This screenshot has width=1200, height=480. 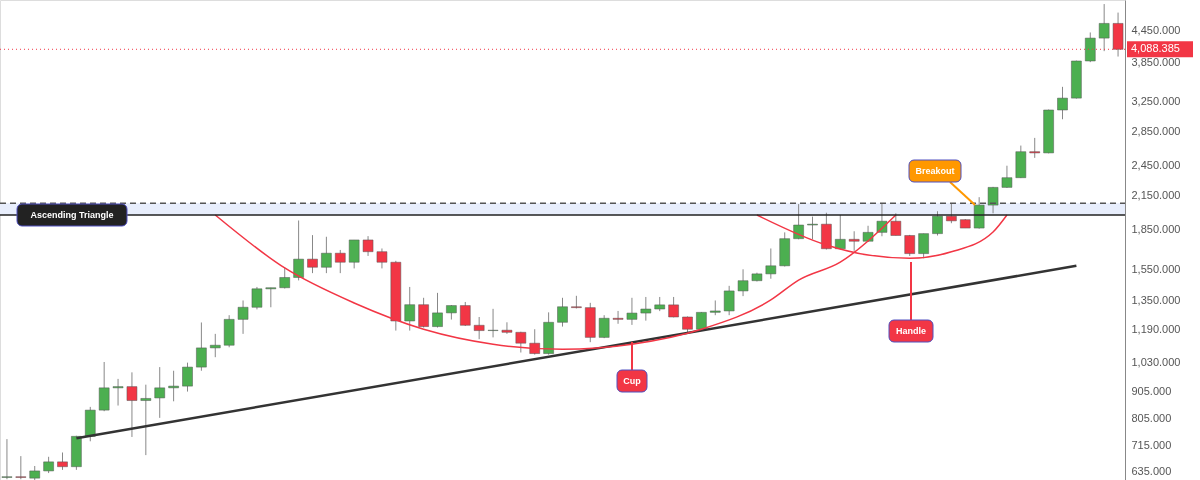 I want to click on y-tick-label: 2,850.000, so click(x=1156, y=130).